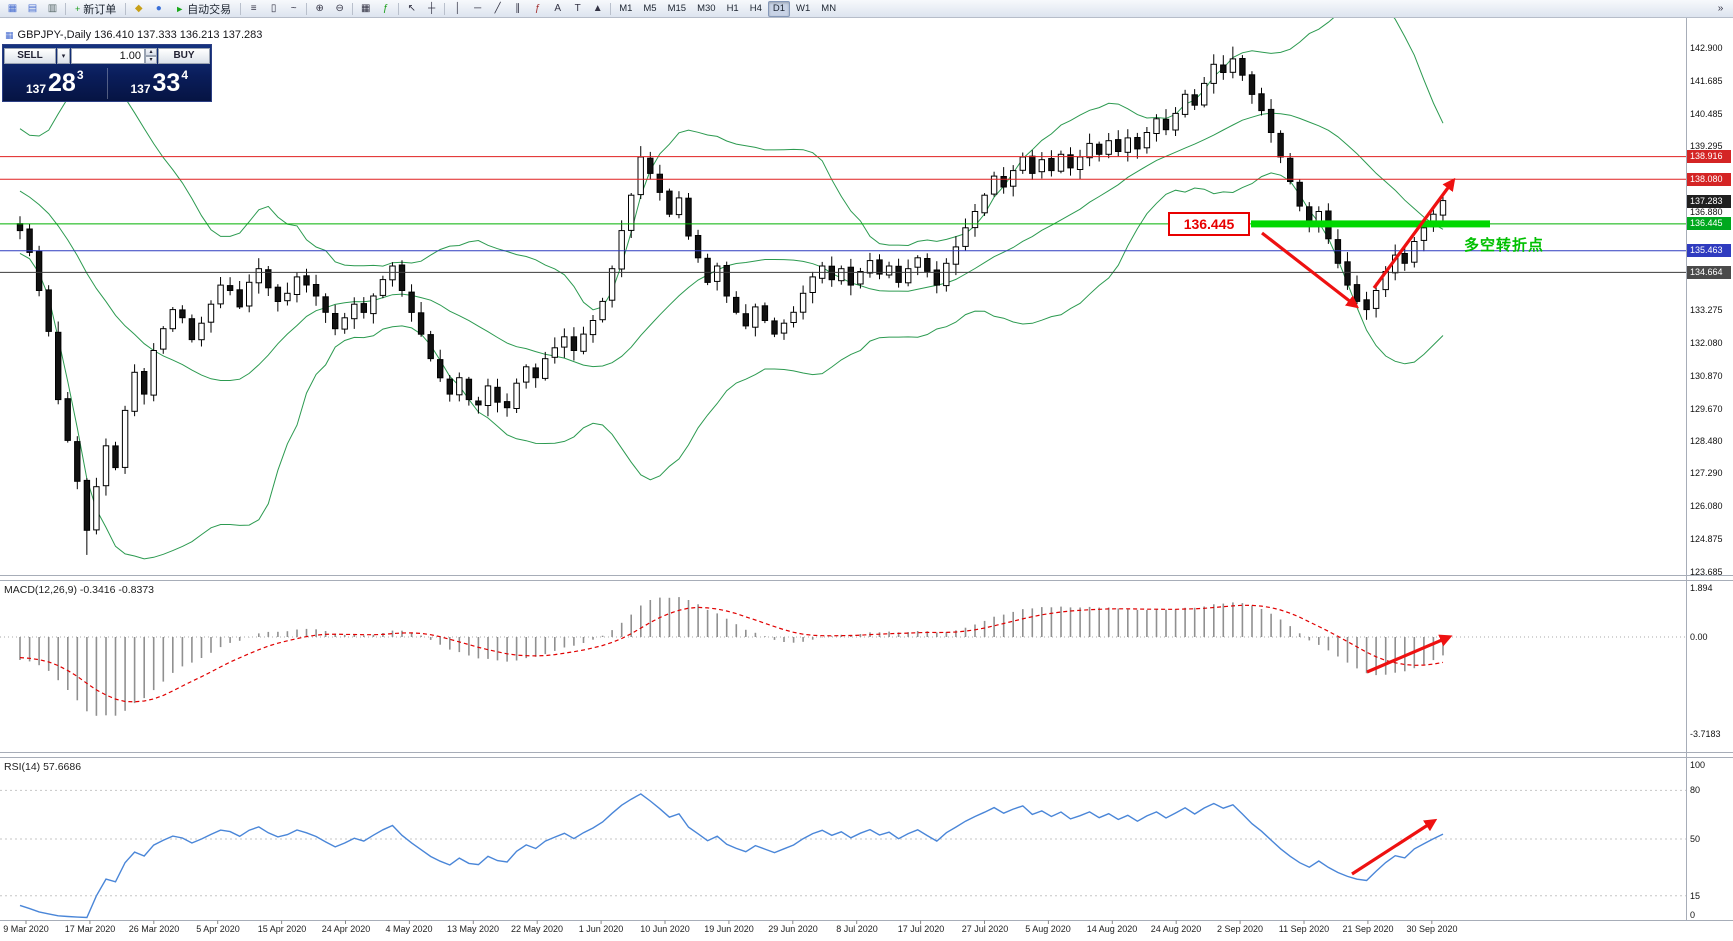 Image resolution: width=1733 pixels, height=941 pixels. Describe the element at coordinates (151, 59) in the screenshot. I see `volume-decrease-button: ▾` at that location.